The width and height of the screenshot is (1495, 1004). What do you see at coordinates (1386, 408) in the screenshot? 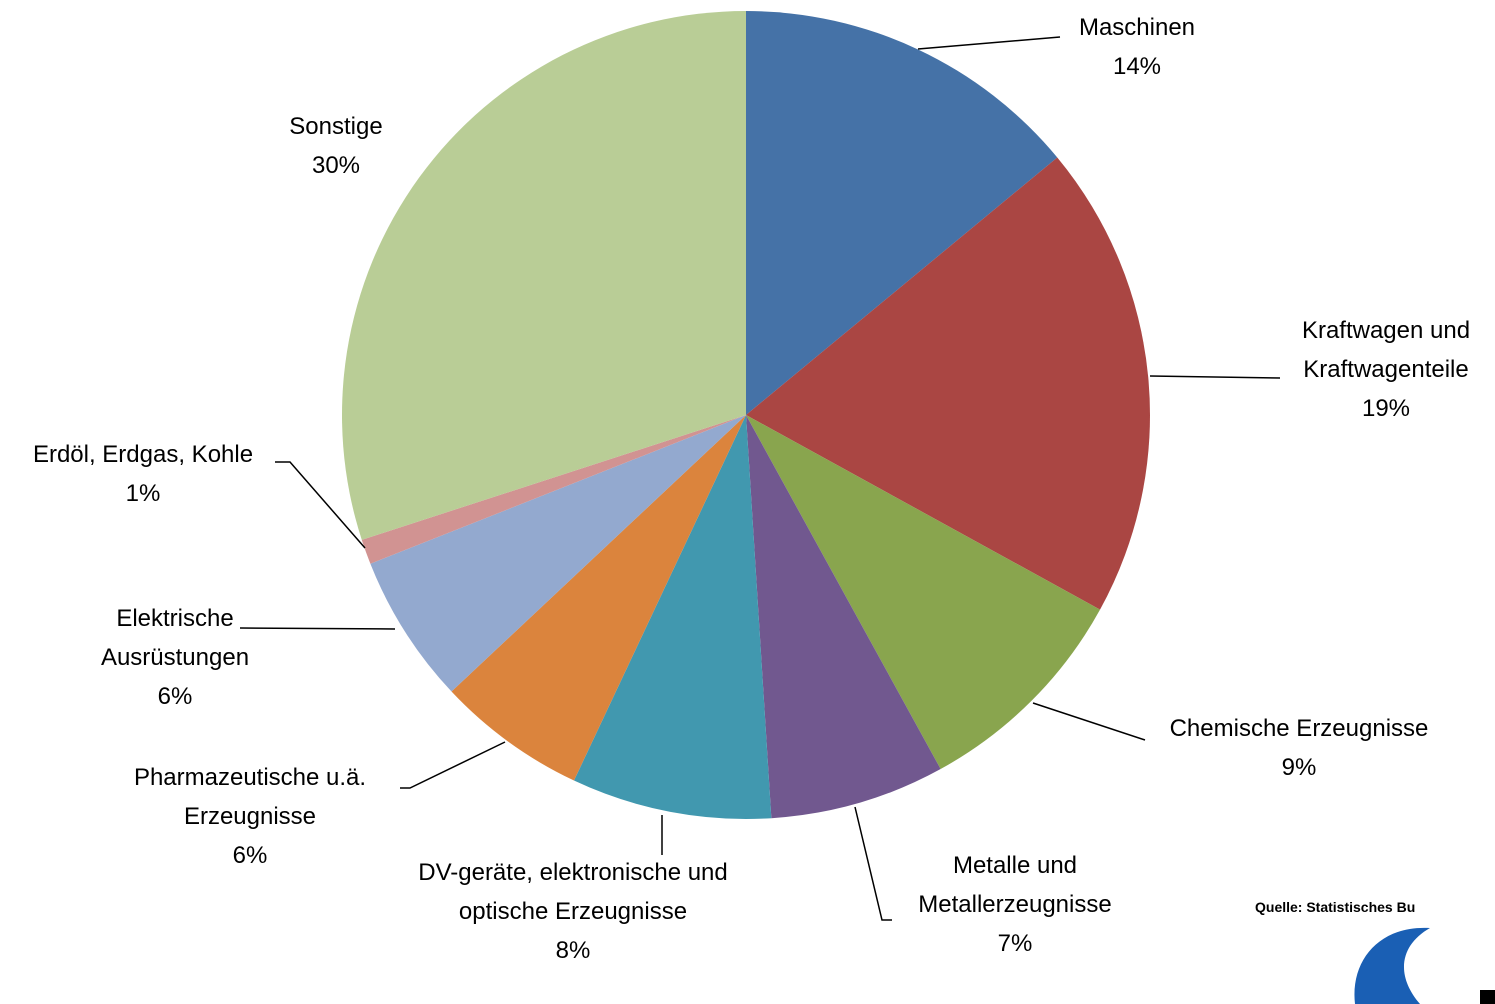
I see `value-label: 19%` at bounding box center [1386, 408].